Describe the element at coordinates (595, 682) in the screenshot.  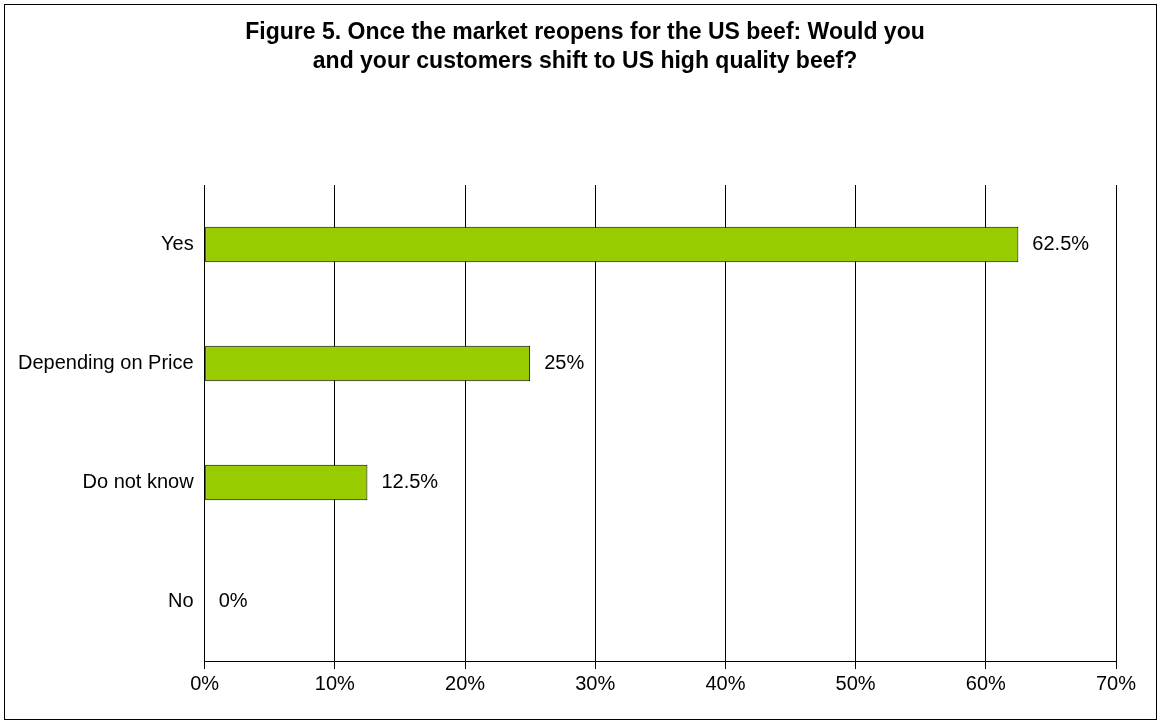
I see `x-tick-label: 30%` at that location.